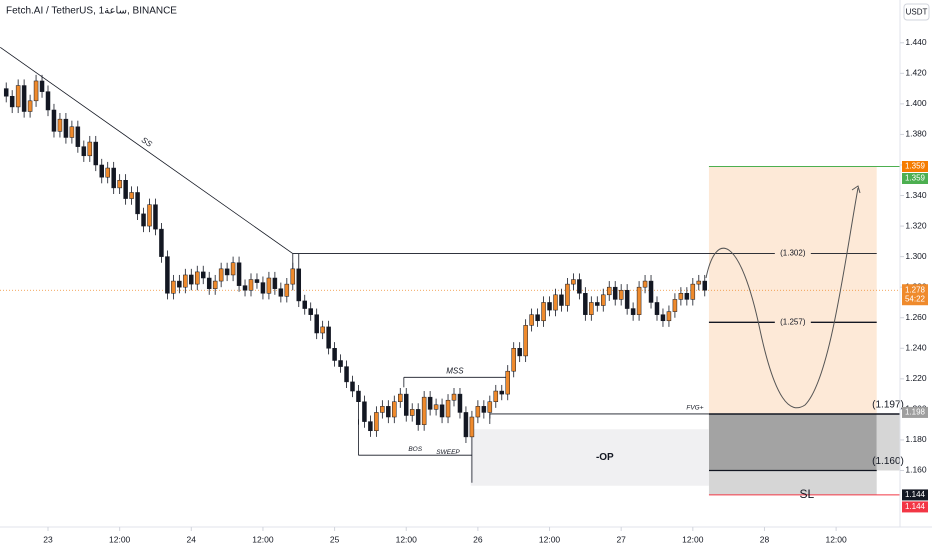 This screenshot has width=932, height=550. Describe the element at coordinates (916, 378) in the screenshot. I see `y-tick-label: 1.220` at that location.